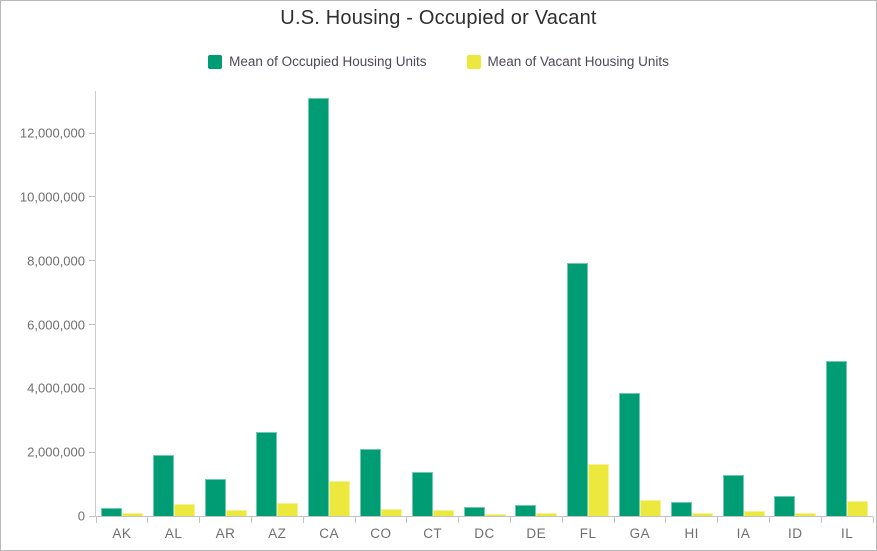 The width and height of the screenshot is (877, 551). Describe the element at coordinates (650, 508) in the screenshot. I see `bar-vacant-GA` at that location.